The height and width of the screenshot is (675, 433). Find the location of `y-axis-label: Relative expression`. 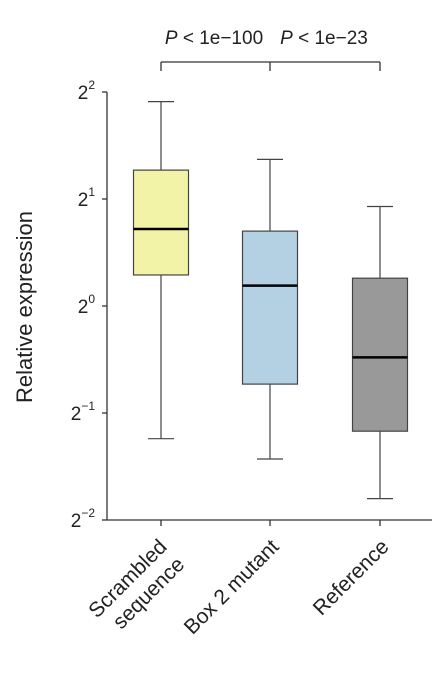

y-axis-label: Relative expression is located at coordinates (24, 307).